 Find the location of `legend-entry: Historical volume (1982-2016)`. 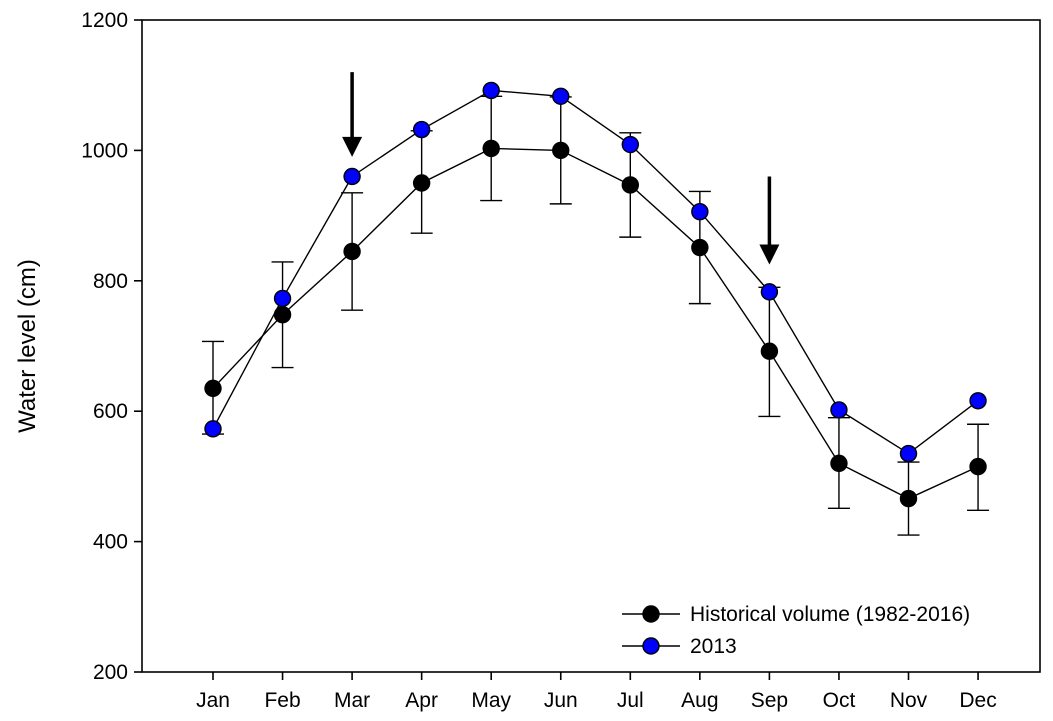

legend-entry: Historical volume (1982-2016) is located at coordinates (796, 614).